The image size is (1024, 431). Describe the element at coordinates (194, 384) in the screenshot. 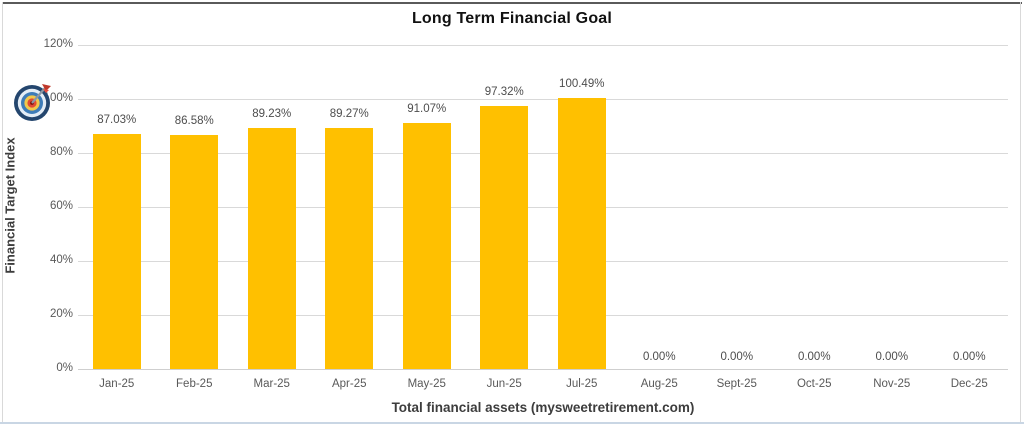

I see `x-axis-tick-label: Feb-25` at that location.